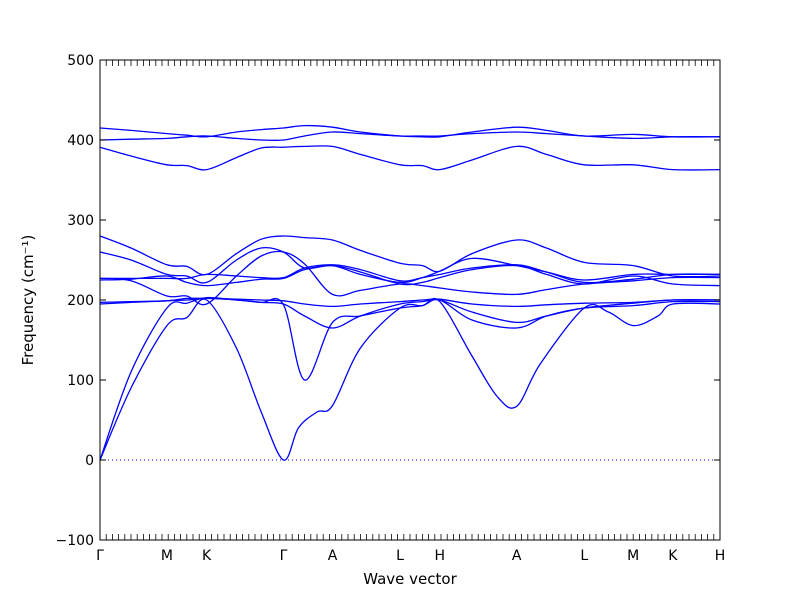 This screenshot has height=600, width=800. What do you see at coordinates (80, 61) in the screenshot?
I see `y-tick-label: 500` at bounding box center [80, 61].